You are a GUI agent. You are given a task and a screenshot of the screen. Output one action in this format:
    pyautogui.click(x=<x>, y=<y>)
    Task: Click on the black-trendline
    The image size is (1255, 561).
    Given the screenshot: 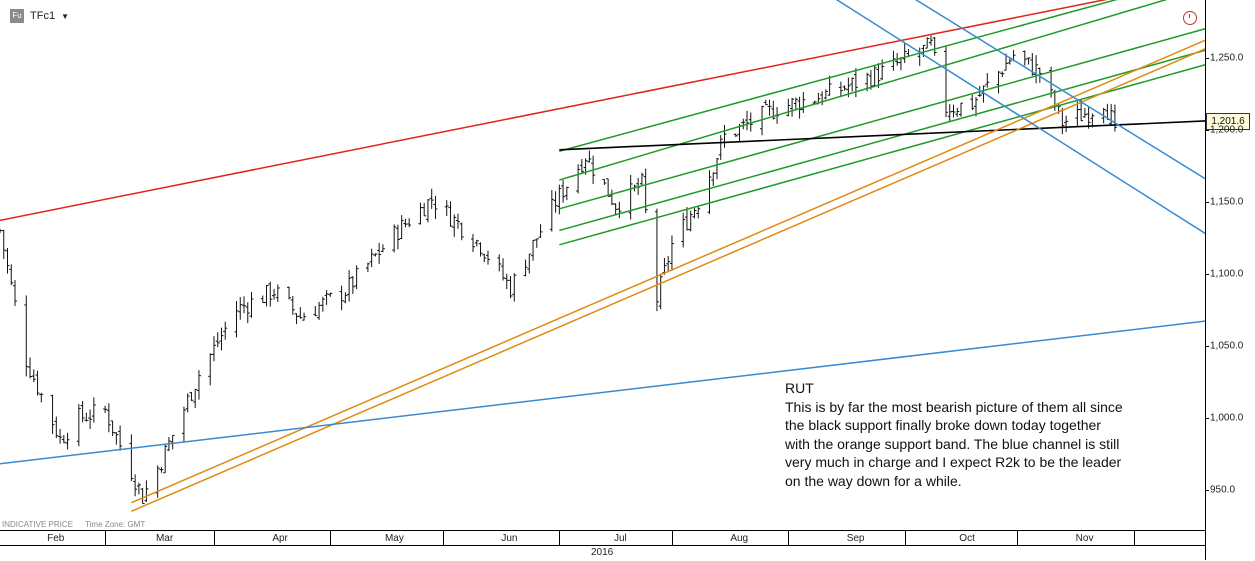 What is the action you would take?
    pyautogui.click(x=901, y=134)
    